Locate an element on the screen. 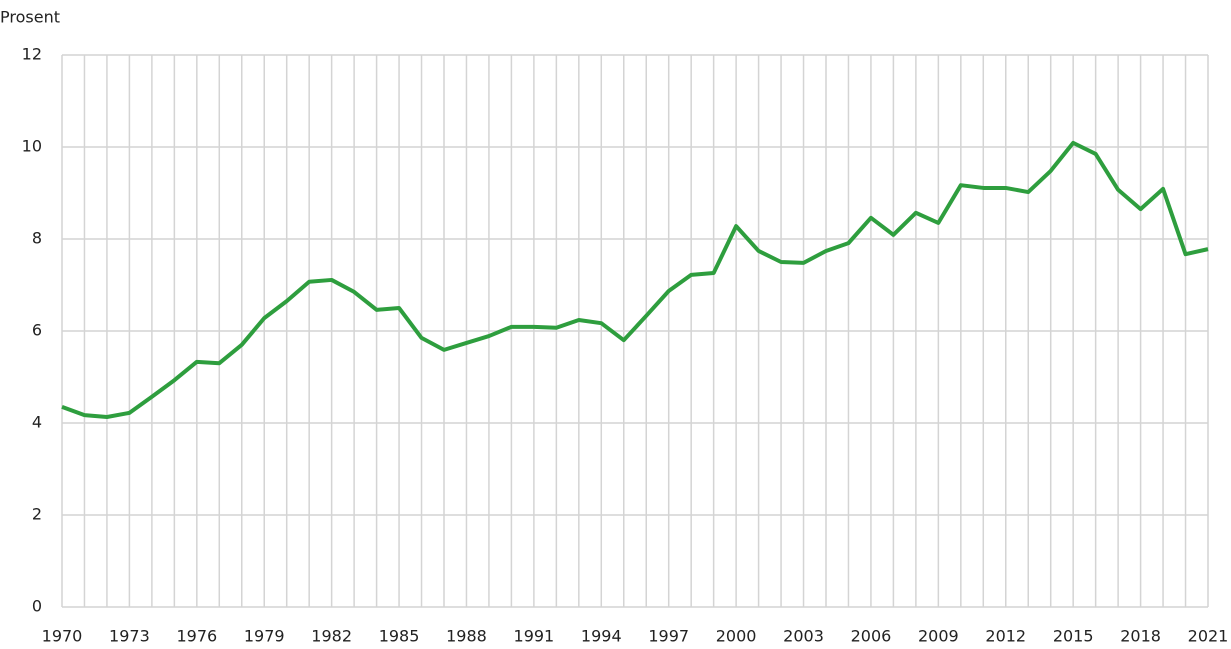 The image size is (1231, 649). x-tick-label: 2000 is located at coordinates (736, 636).